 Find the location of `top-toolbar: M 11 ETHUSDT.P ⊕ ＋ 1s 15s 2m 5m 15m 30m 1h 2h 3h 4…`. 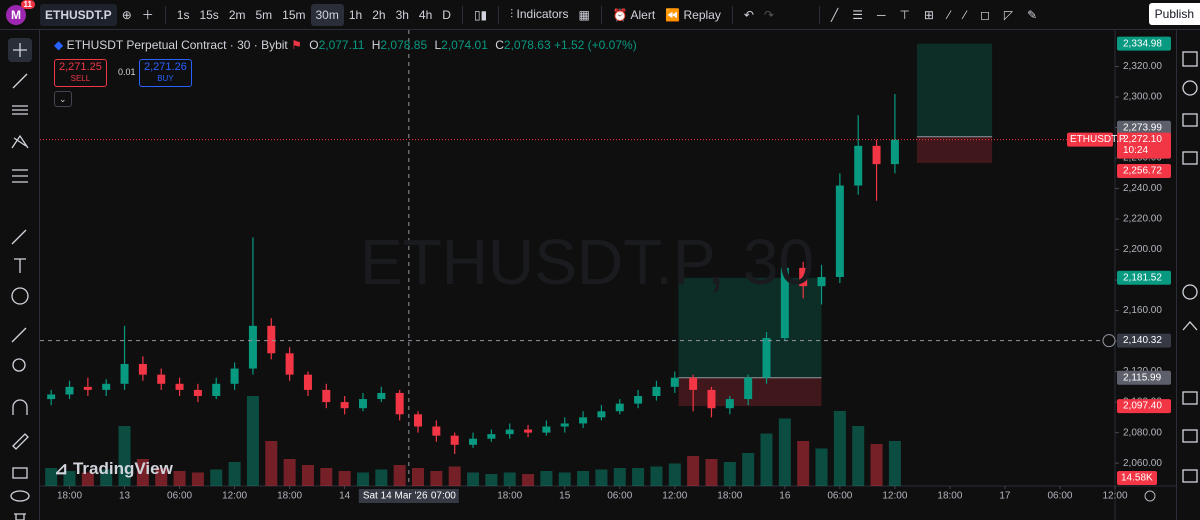

top-toolbar: M 11 ETHUSDT.P ⊕ ＋ 1s 15s 2m 5m 15m 30m 1h 2h 3h 4… is located at coordinates (600, 15).